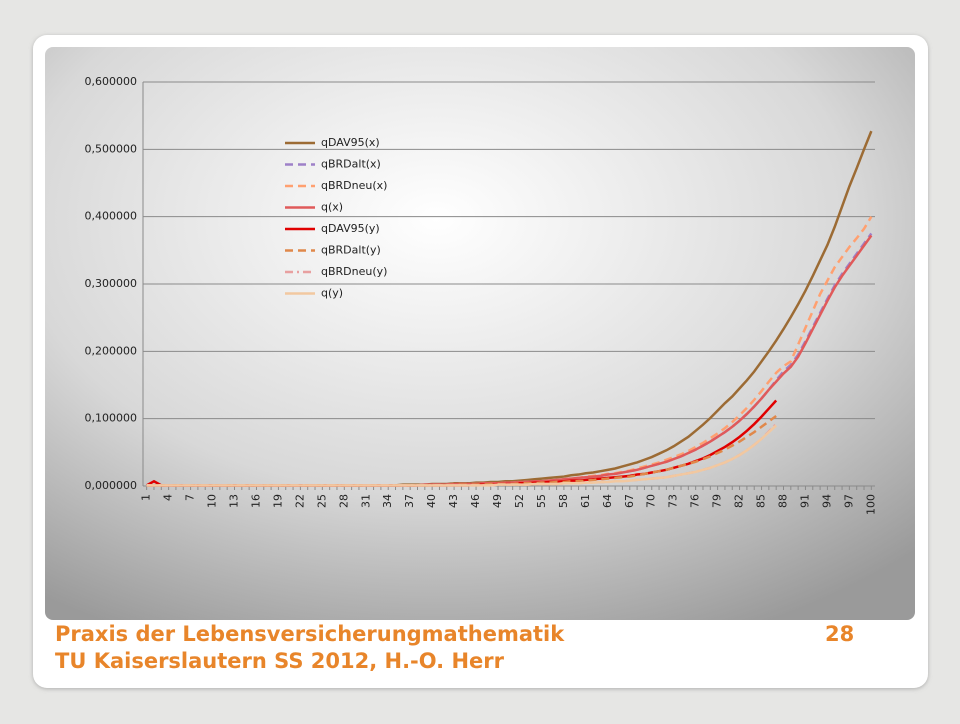 Image resolution: width=960 pixels, height=724 pixels. What do you see at coordinates (299, 501) in the screenshot?
I see `x-tick-label: 22` at bounding box center [299, 501].